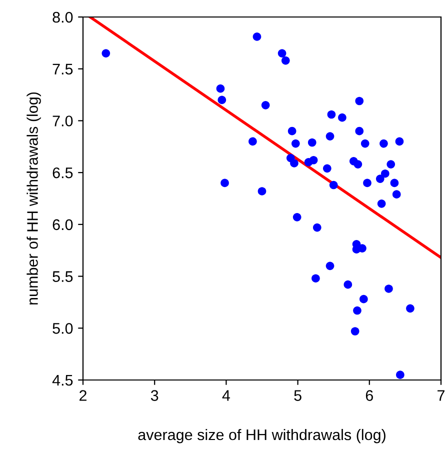 This screenshot has height=453, width=446. Describe the element at coordinates (441, 395) in the screenshot. I see `x-tick-label: 7` at that location.